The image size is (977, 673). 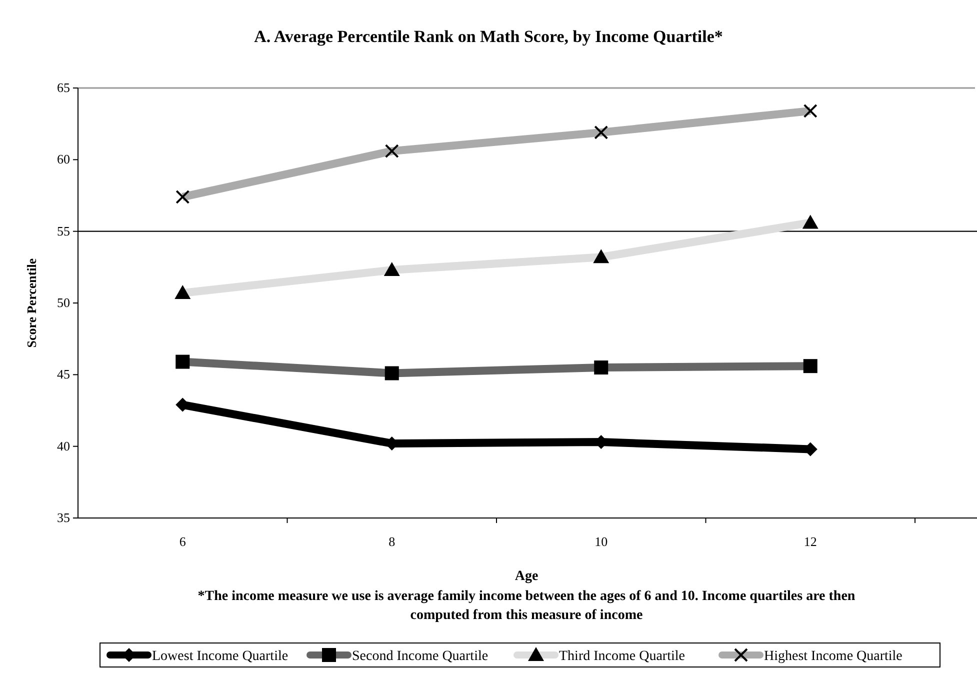 What do you see at coordinates (63, 517) in the screenshot?
I see `y-tick-label: 35` at bounding box center [63, 517].